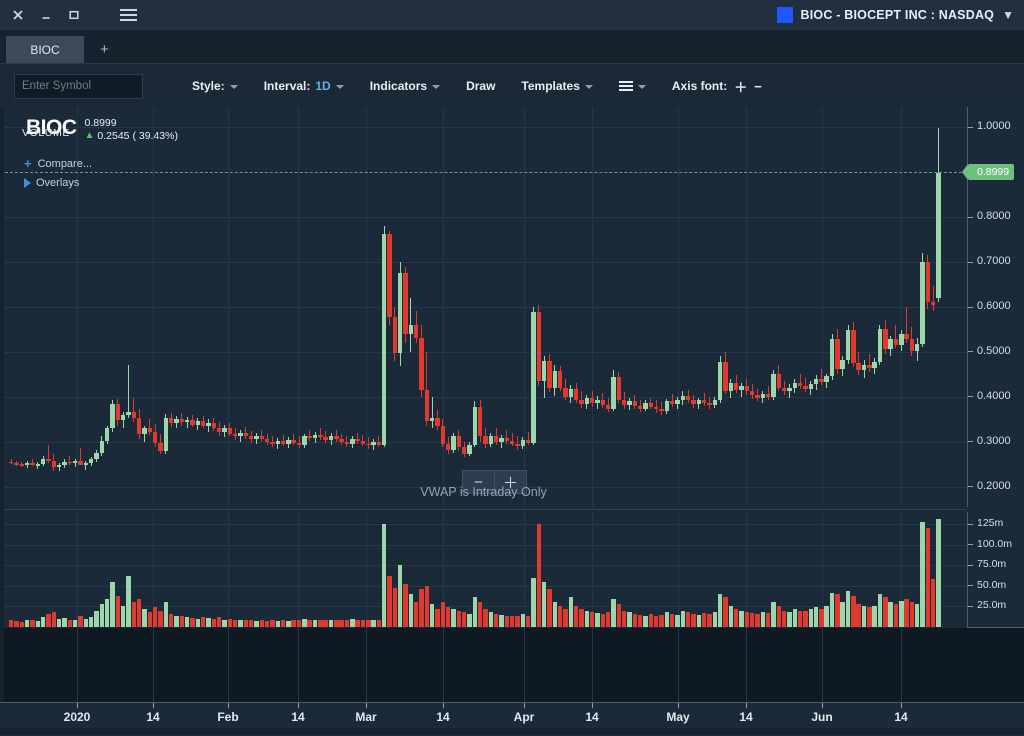 This screenshot has height=736, width=1024. I want to click on close-icon, so click(18, 15).